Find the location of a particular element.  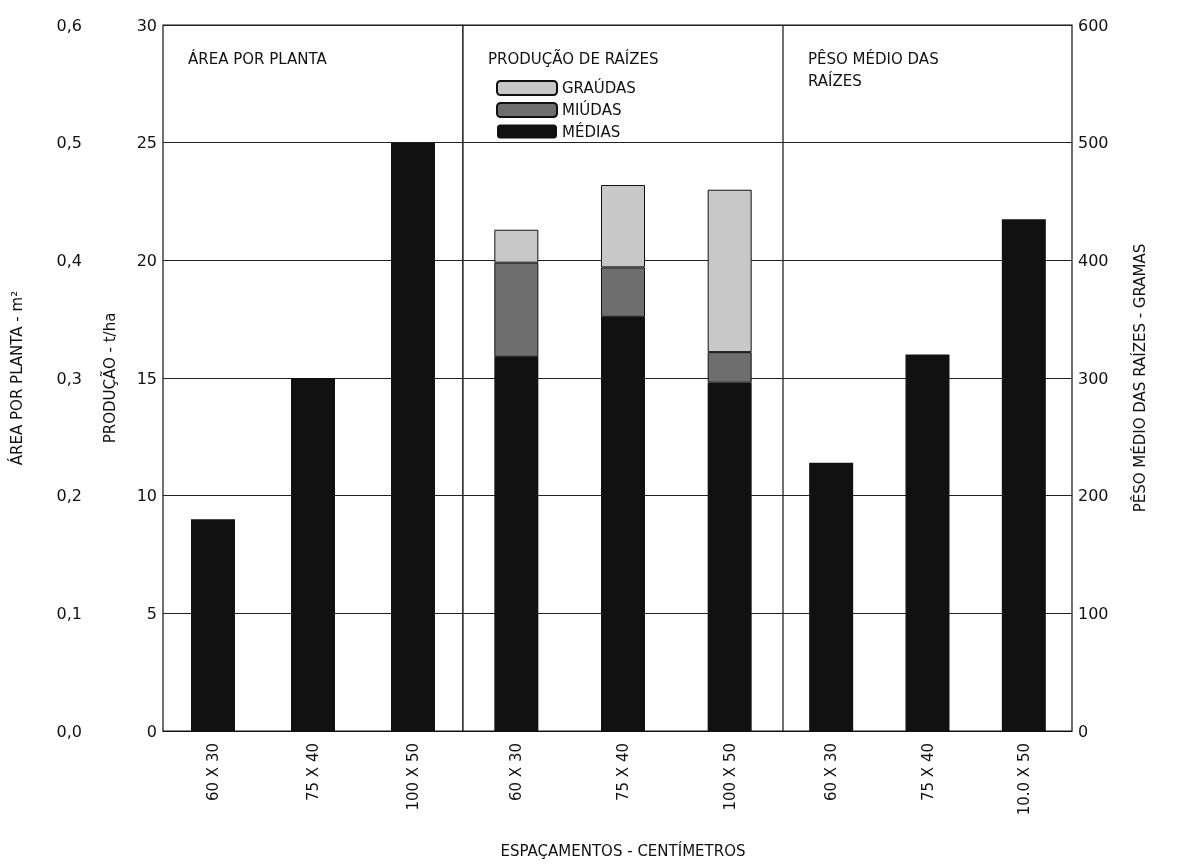

x-tick-label: 10.0 X 50 is located at coordinates (1023, 779).